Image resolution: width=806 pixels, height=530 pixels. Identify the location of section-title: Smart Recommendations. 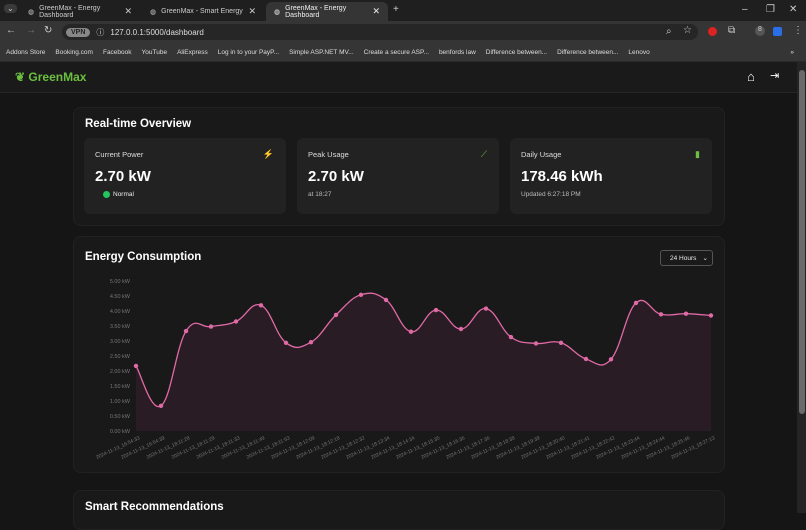
(154, 507).